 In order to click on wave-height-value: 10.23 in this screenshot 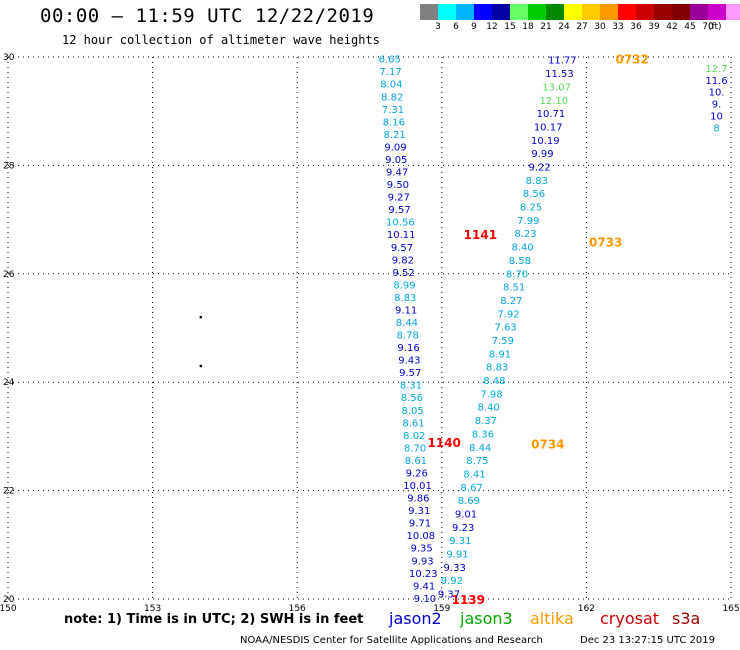, I will do `click(423, 574)`.